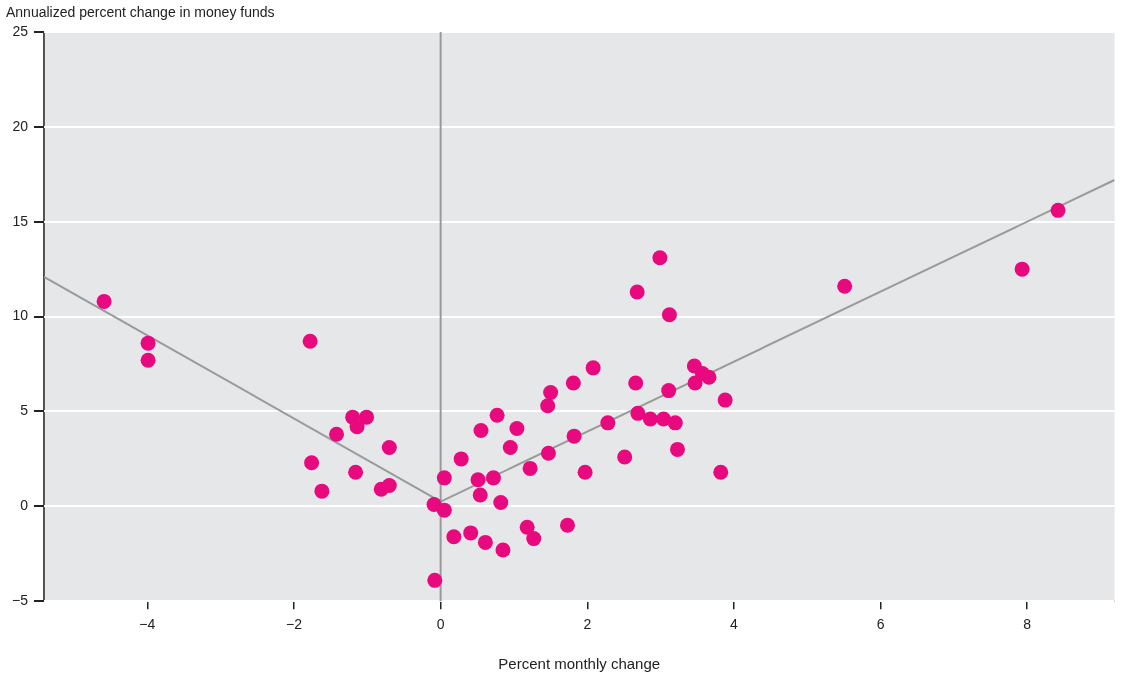 The height and width of the screenshot is (684, 1122). Describe the element at coordinates (24, 410) in the screenshot. I see `y-tick-label: 5` at that location.